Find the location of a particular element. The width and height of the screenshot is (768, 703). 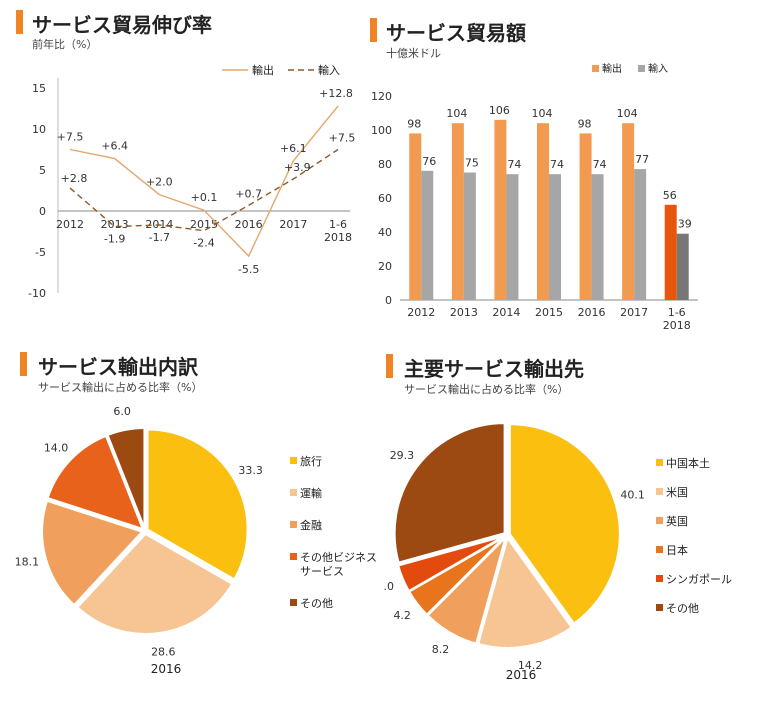

y-tick-label: 120 is located at coordinates (381, 96).